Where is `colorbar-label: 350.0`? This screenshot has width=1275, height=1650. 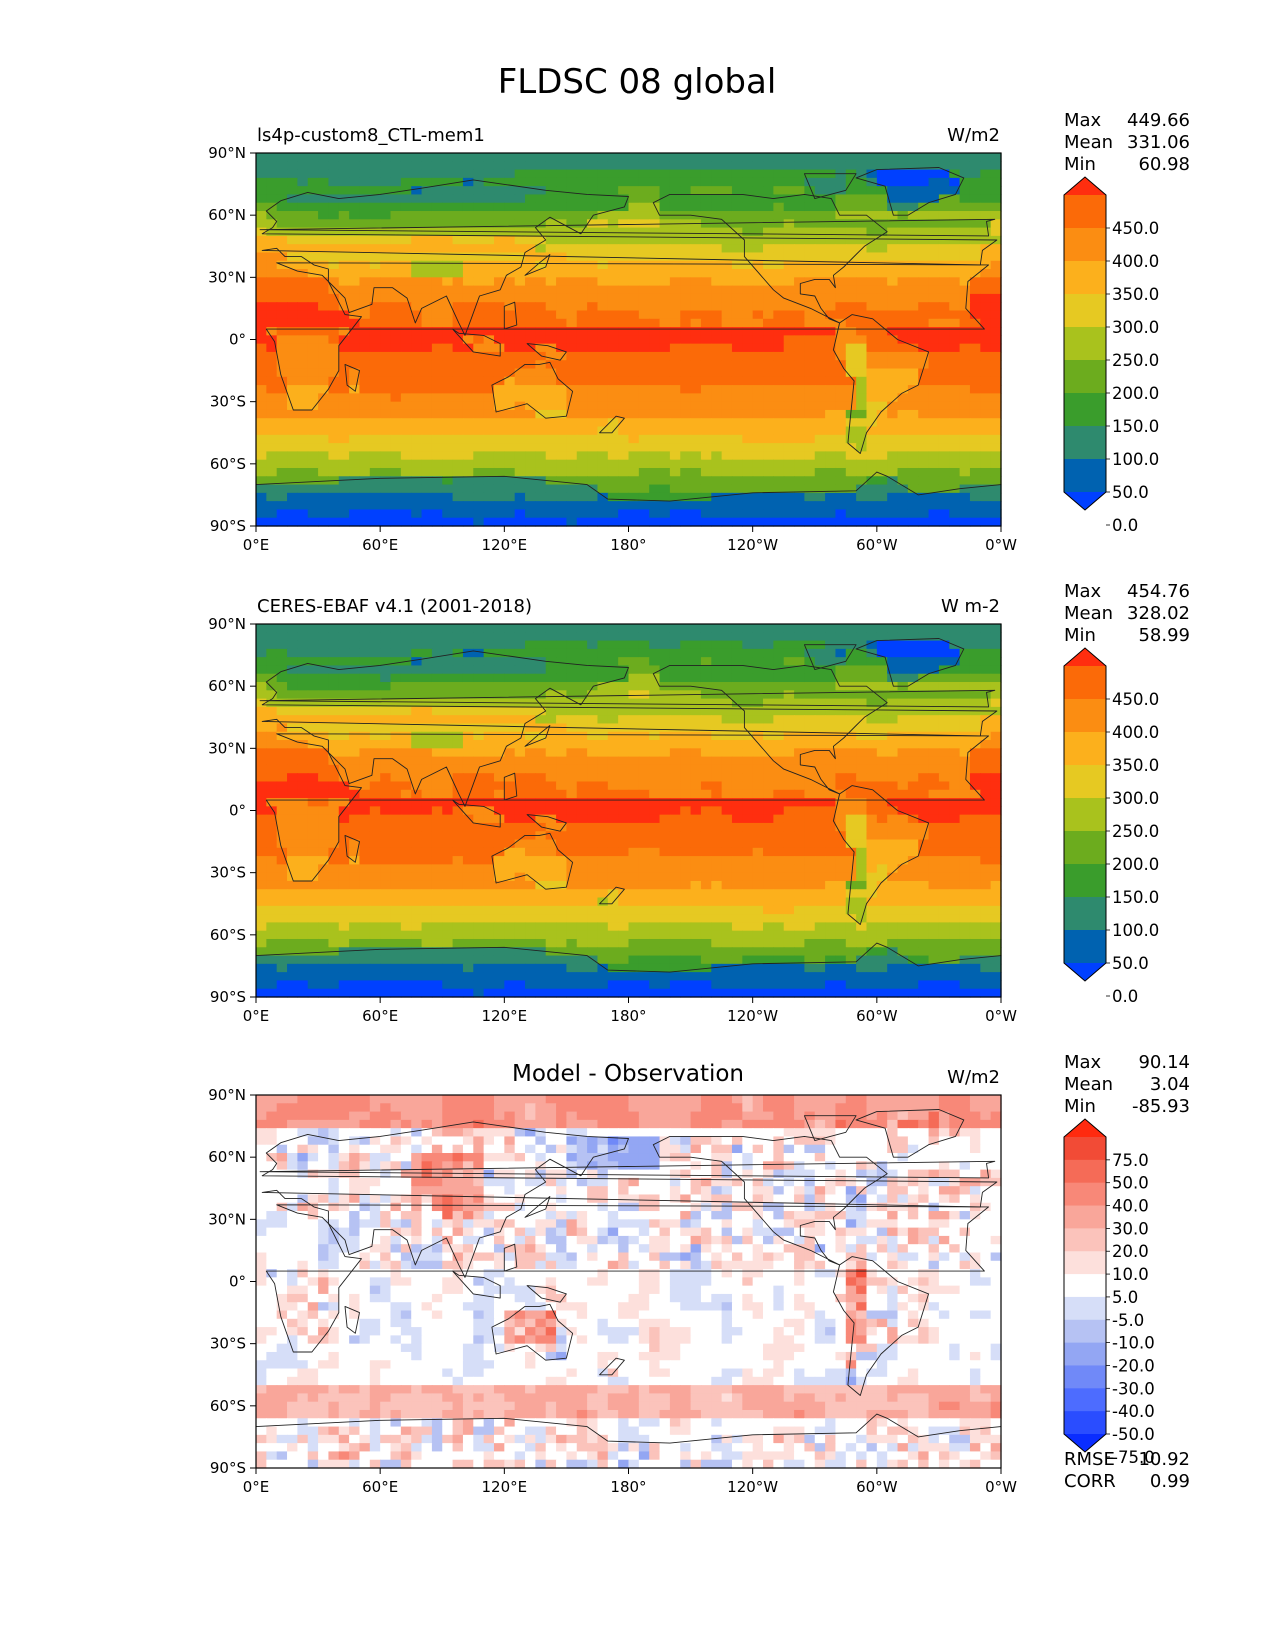
colorbar-label: 350.0 is located at coordinates (1135, 294).